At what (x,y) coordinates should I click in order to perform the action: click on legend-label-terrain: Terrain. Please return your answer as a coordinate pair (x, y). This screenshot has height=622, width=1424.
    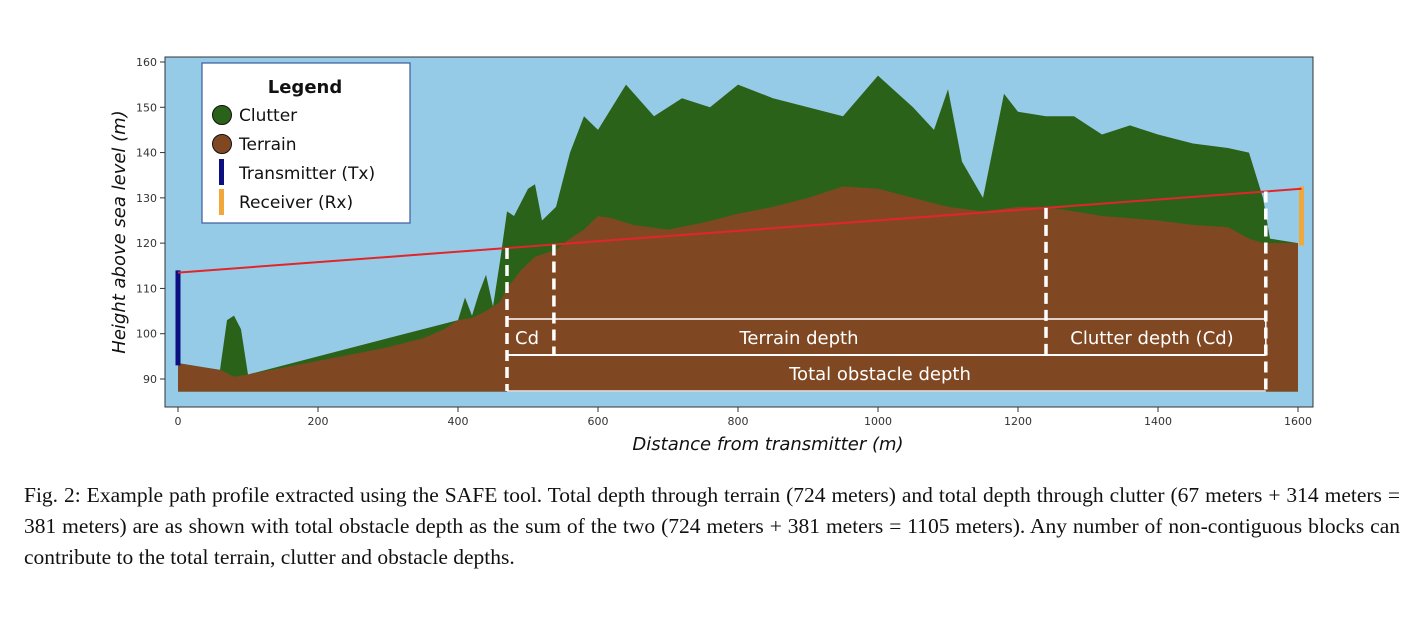
    Looking at the image, I should click on (267, 145).